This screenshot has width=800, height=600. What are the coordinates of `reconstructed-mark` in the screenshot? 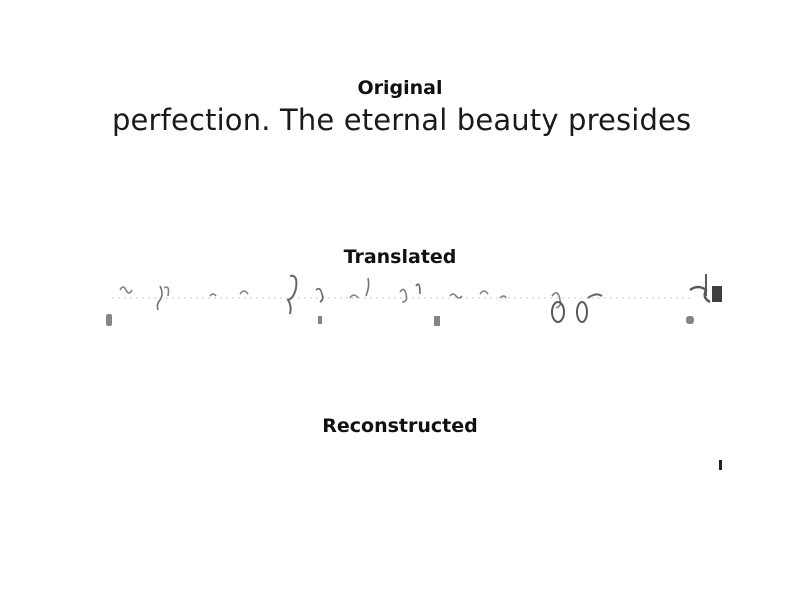 It's located at (720, 465).